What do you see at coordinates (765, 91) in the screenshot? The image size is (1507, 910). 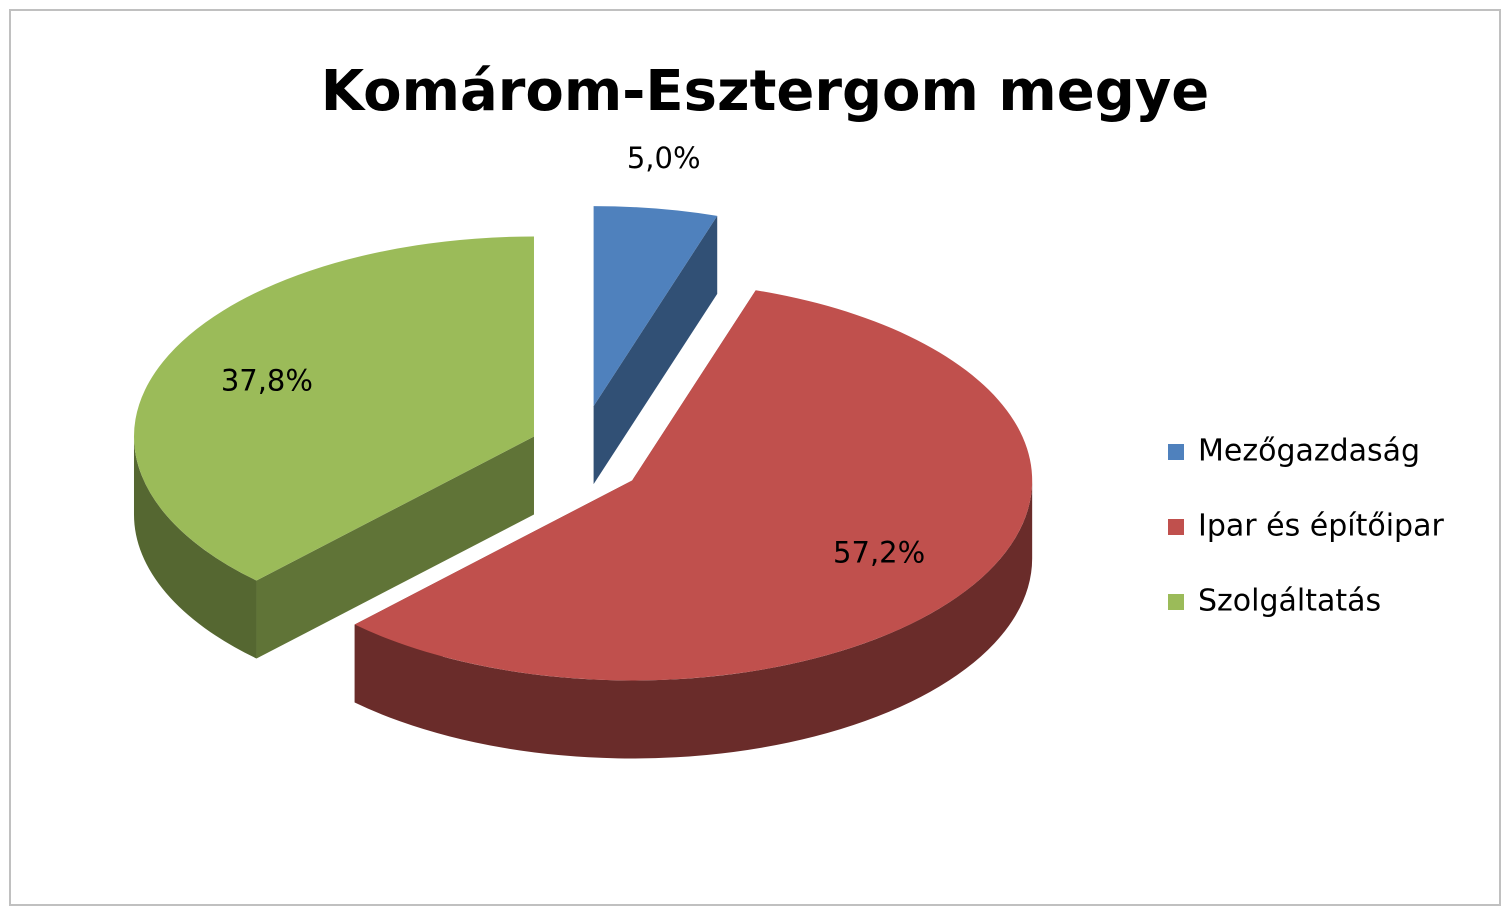 I see `chart-title: Komárom-Esztergom megye` at bounding box center [765, 91].